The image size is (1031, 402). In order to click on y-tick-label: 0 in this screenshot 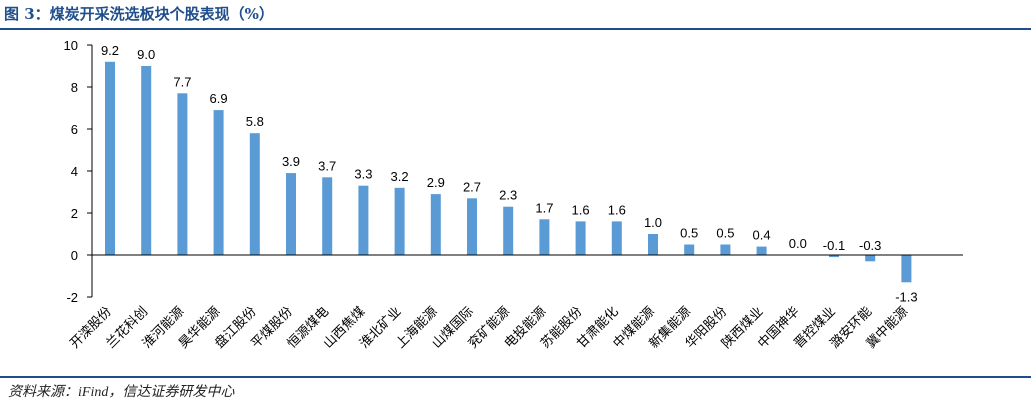, I will do `click(74, 255)`.